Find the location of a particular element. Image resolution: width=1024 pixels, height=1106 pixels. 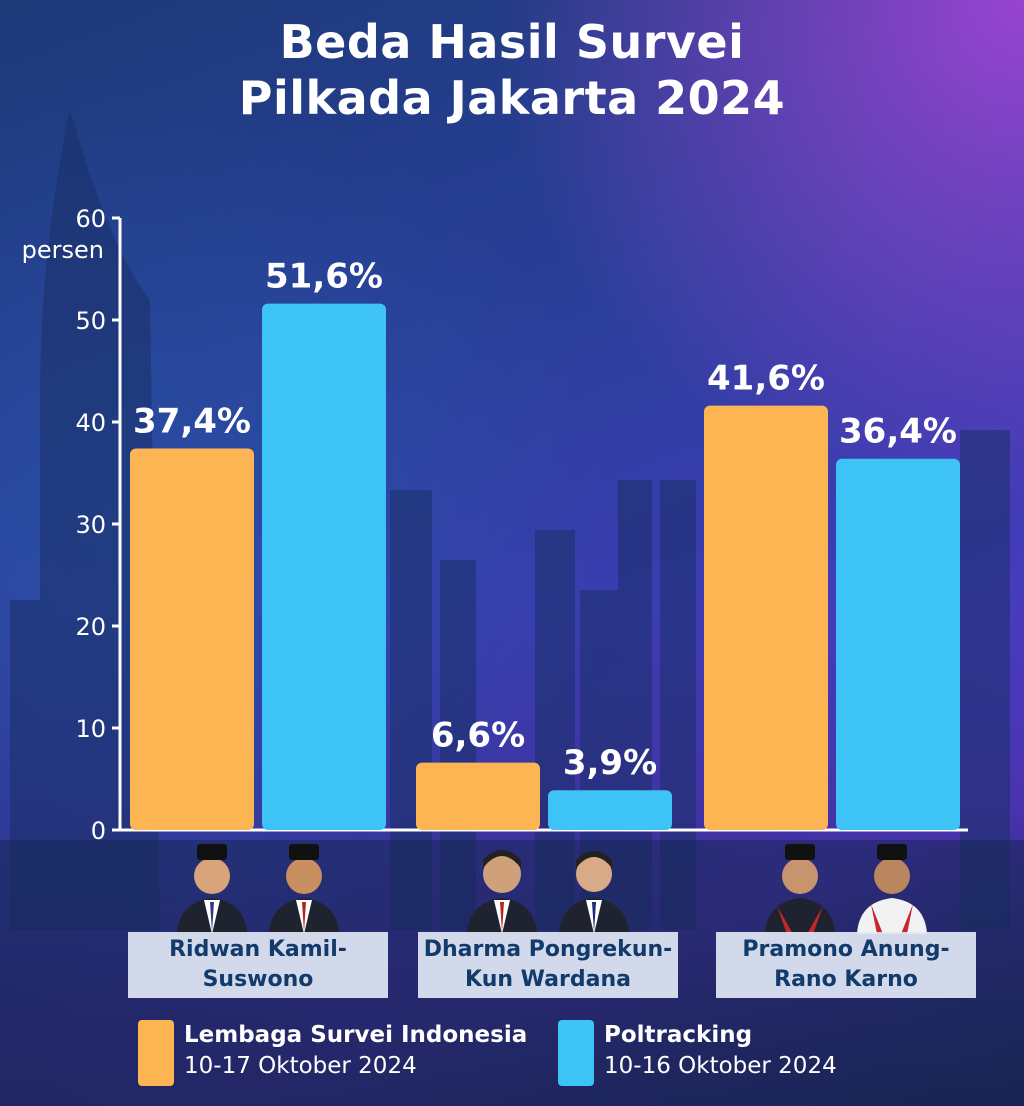

candidate-name-line-1: Pramono Anung- is located at coordinates (846, 949).